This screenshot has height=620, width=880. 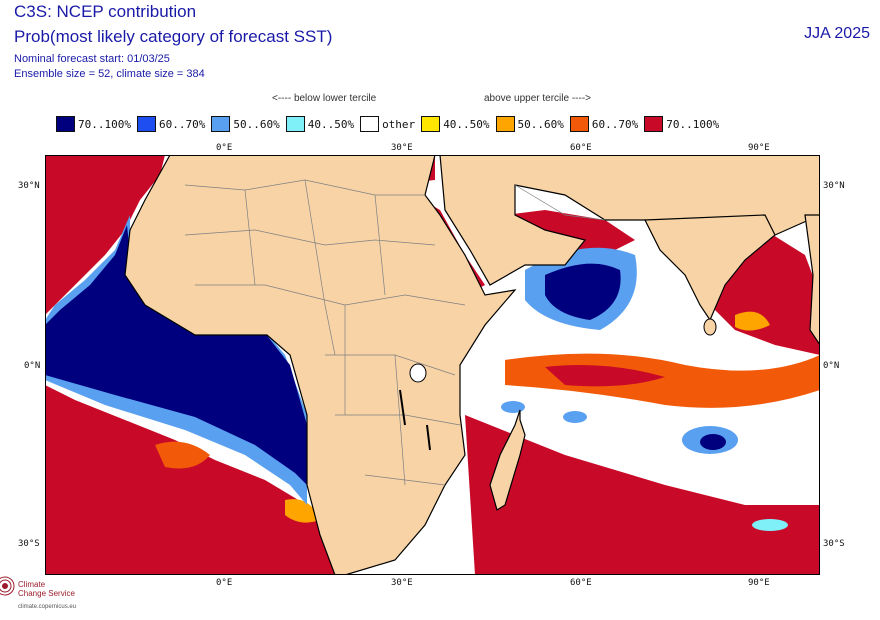 I want to click on lat-label-left: 0°N, so click(x=32, y=366).